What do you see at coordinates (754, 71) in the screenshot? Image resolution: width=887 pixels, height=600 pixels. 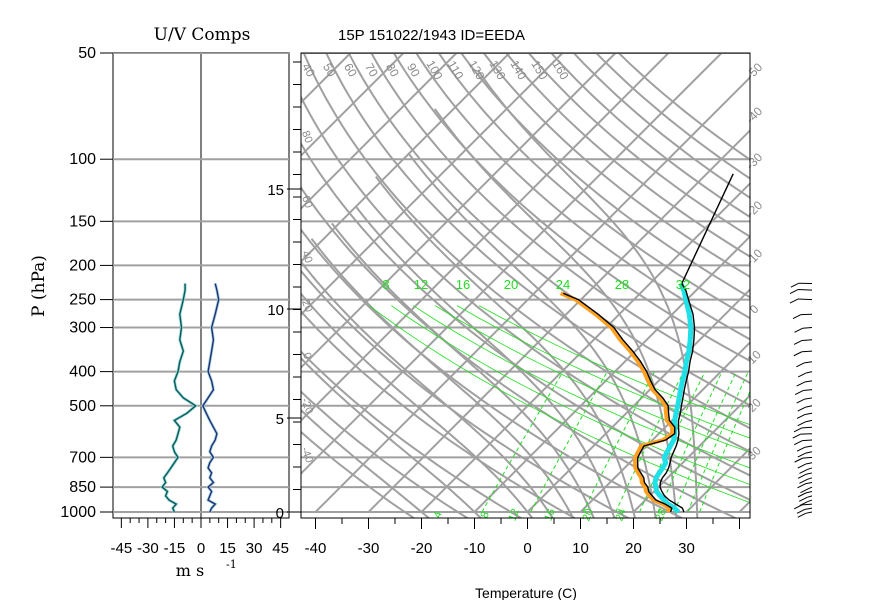 I see `skewt-right-isotherm-label: -50` at bounding box center [754, 71].